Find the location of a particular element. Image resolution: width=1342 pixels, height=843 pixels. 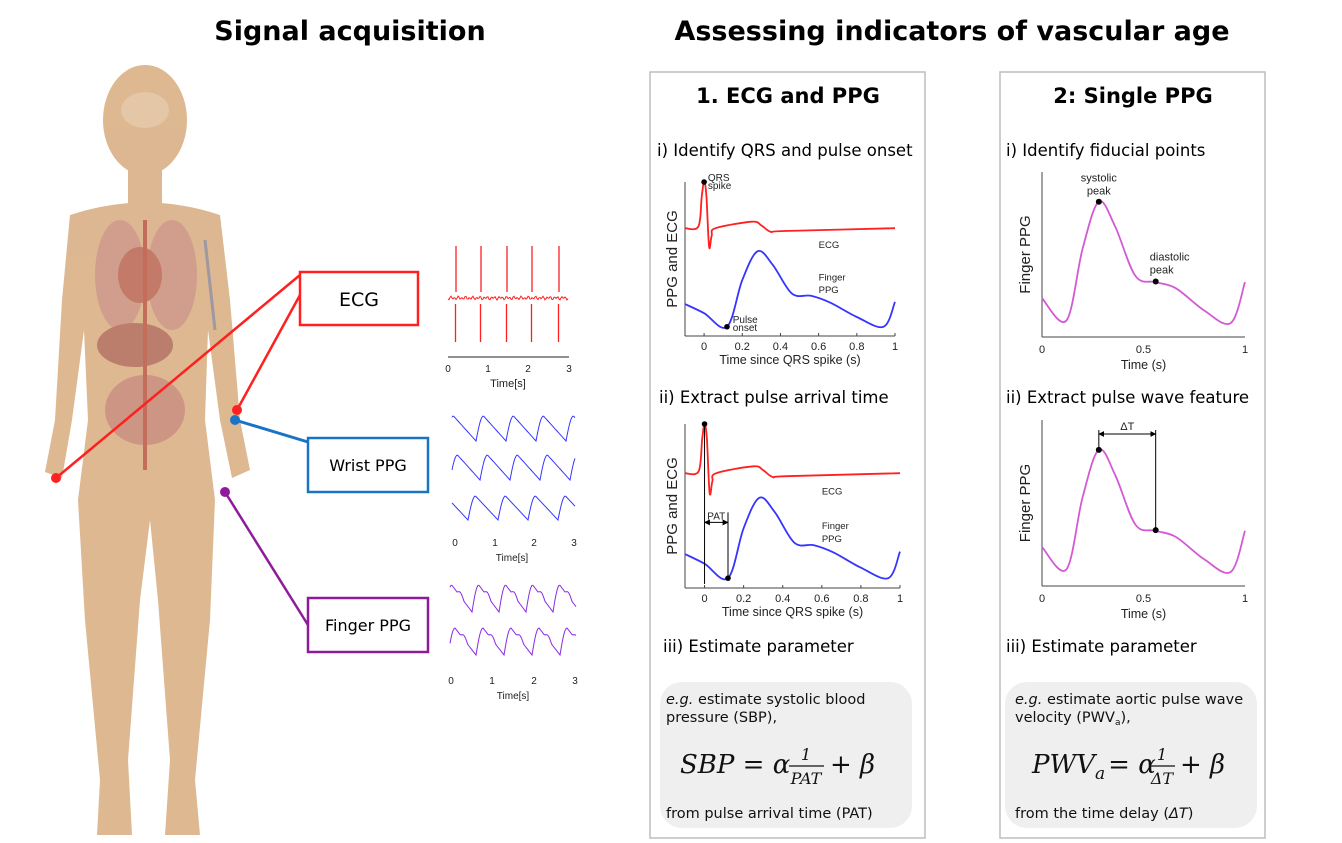

pwv-description: e.g. estimate aortic pulse wave is located at coordinates (1129, 700).